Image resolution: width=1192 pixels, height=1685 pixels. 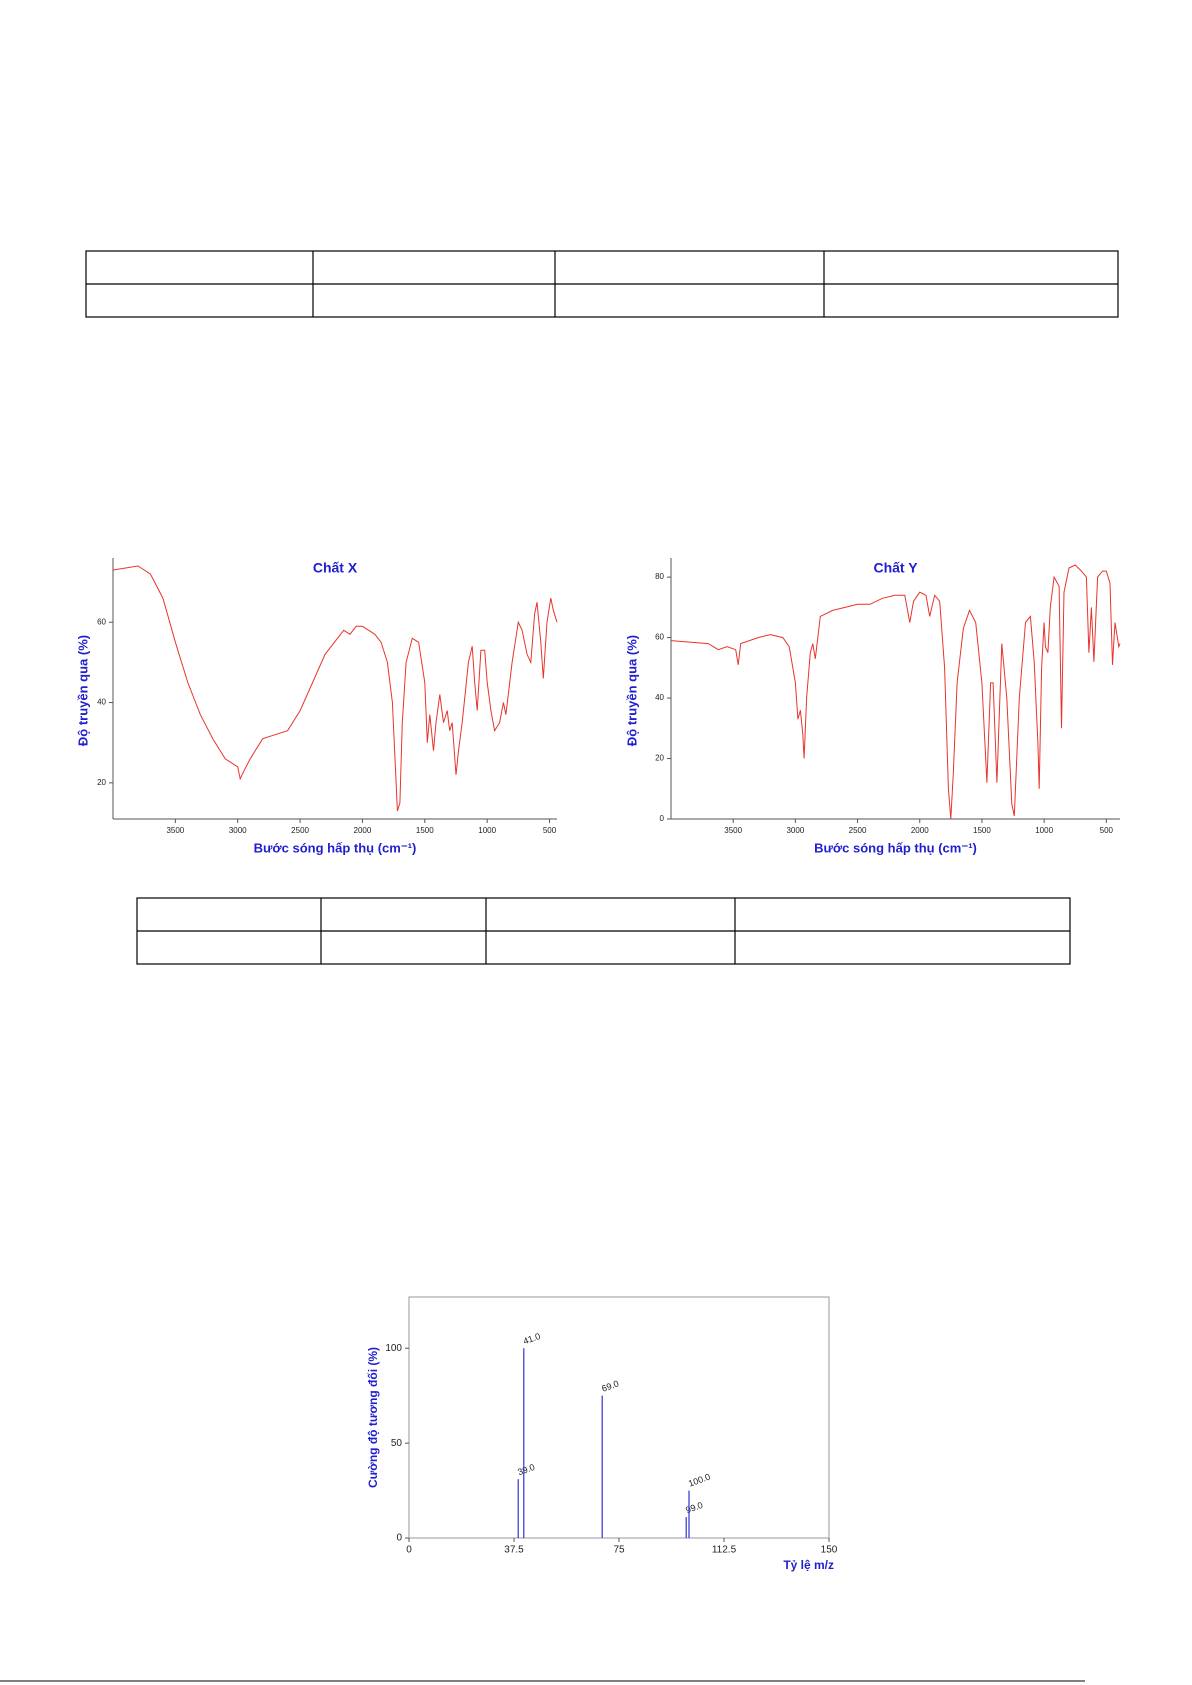 I want to click on y-axis-label: Cường độ tương đối (%), so click(x=373, y=1417).